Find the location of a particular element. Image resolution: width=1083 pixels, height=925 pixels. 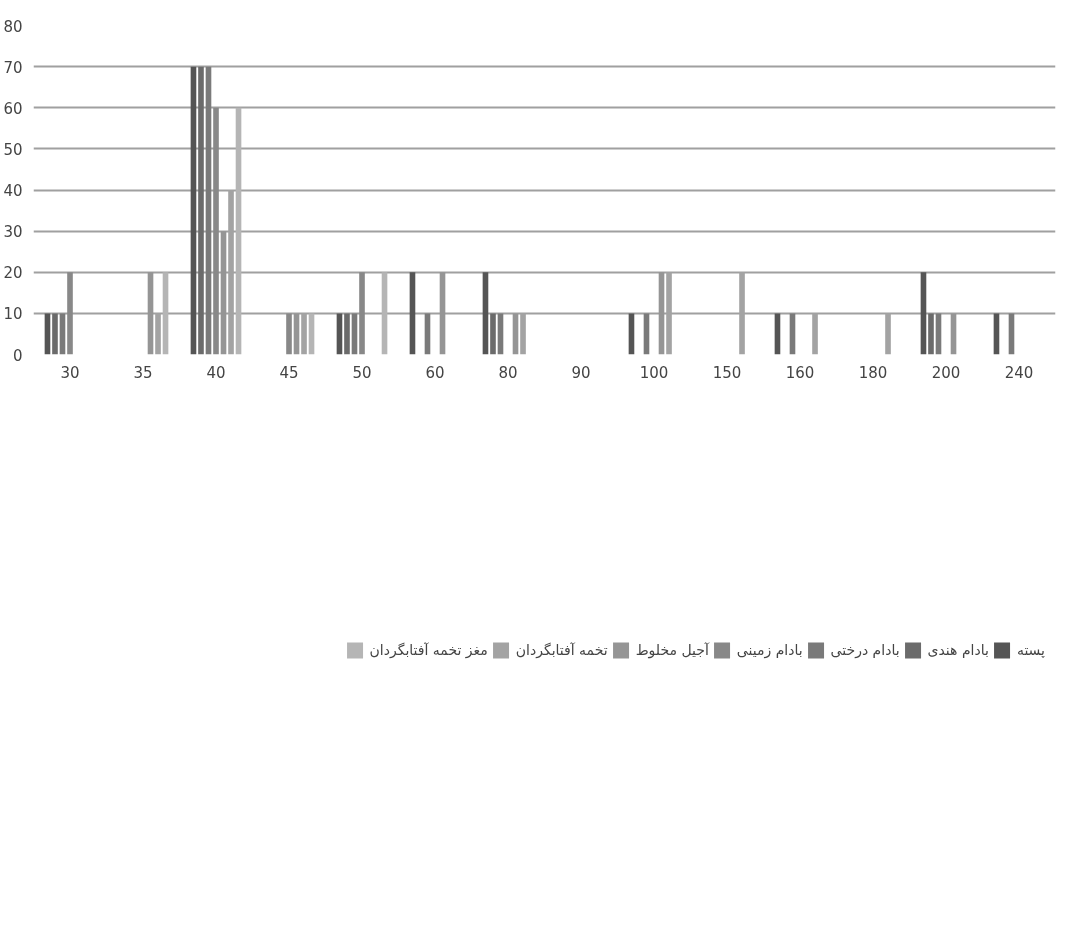

y-tick-label: 30 is located at coordinates (13, 232).